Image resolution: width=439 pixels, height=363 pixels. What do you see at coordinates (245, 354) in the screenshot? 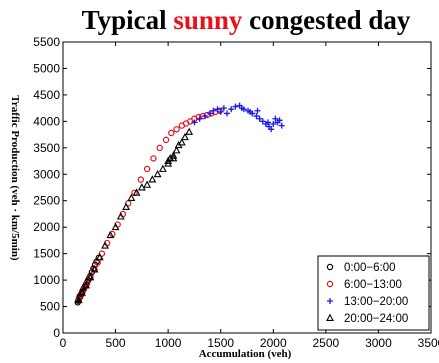
I see `x-axis-label: Accumulation (veh)` at bounding box center [245, 354].